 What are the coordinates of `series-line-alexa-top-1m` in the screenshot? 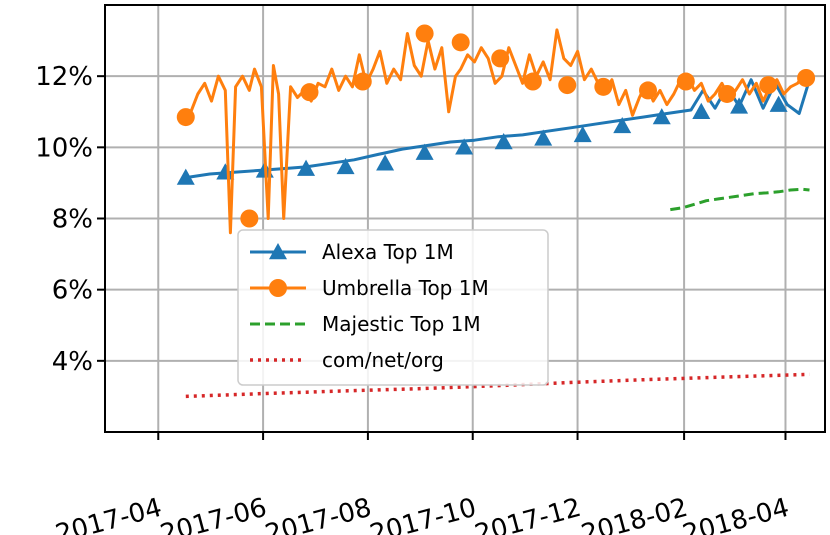 It's located at (498, 129).